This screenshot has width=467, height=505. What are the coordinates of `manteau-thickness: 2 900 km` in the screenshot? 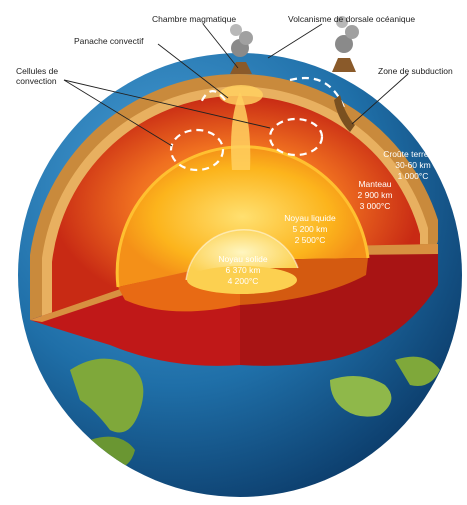 It's located at (375, 195).